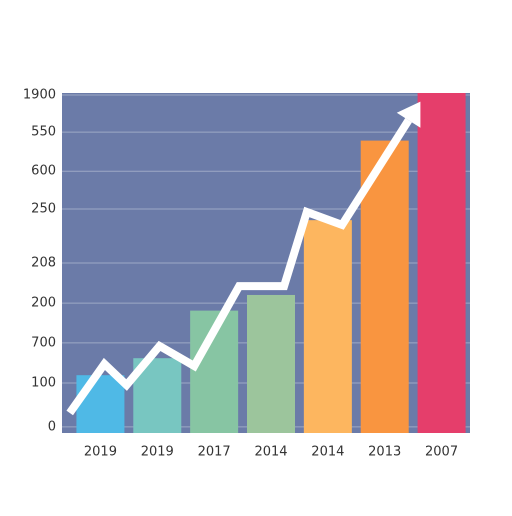 The width and height of the screenshot is (512, 516). I want to click on y-tick-label: 550, so click(43, 132).